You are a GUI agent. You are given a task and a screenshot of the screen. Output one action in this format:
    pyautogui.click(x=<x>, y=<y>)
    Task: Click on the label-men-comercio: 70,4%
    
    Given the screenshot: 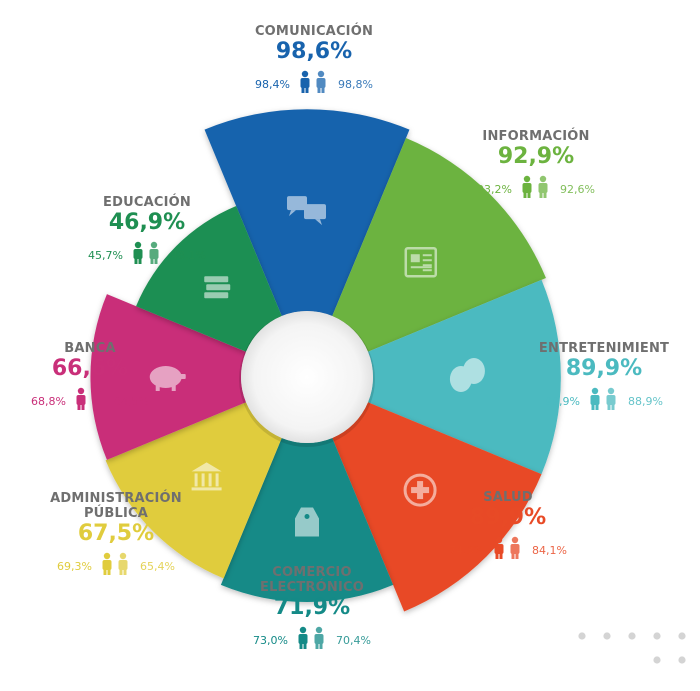 What is the action you would take?
    pyautogui.click(x=353, y=640)
    